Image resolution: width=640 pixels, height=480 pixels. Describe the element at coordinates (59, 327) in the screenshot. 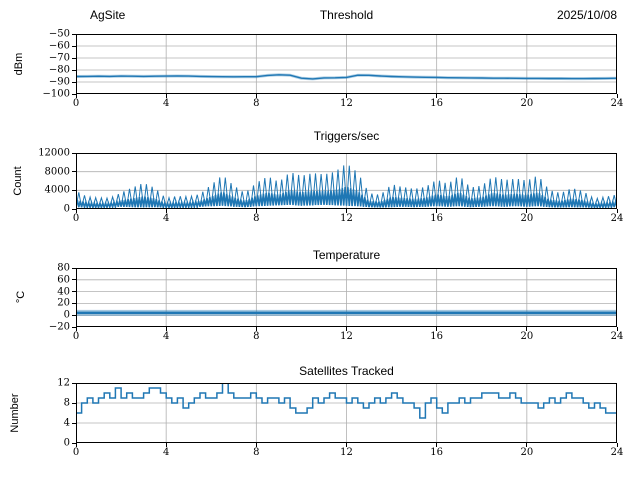

I see `y-tick-label: −20` at that location.